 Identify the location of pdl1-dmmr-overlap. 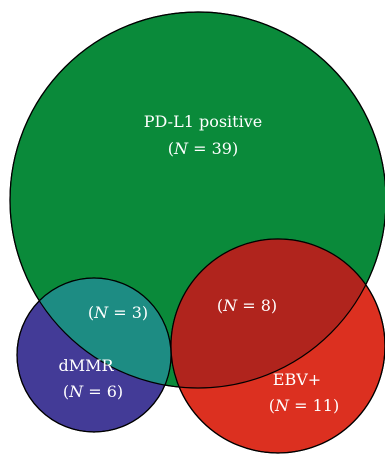
(94, 333).